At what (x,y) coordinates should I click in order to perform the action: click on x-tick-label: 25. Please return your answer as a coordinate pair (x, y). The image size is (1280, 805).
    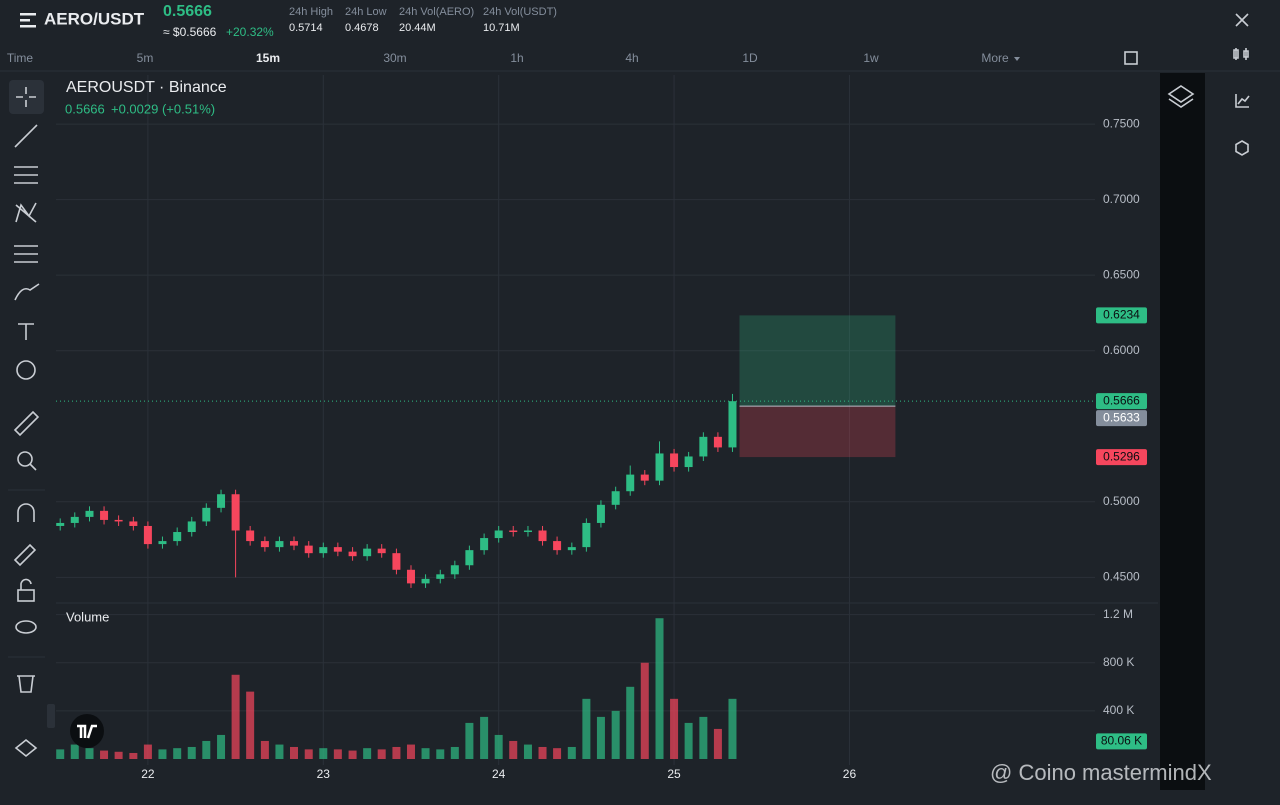
    Looking at the image, I should click on (674, 774).